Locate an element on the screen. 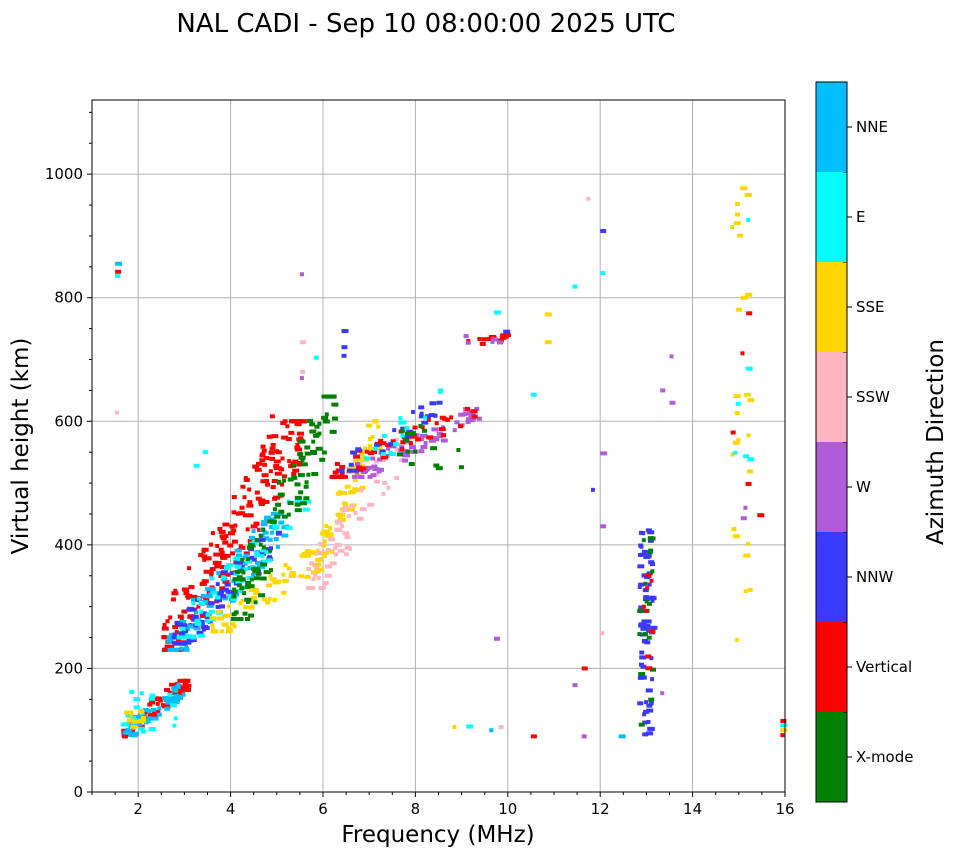 This screenshot has width=958, height=857. colorbar-tick-label: Vertical is located at coordinates (884, 667).